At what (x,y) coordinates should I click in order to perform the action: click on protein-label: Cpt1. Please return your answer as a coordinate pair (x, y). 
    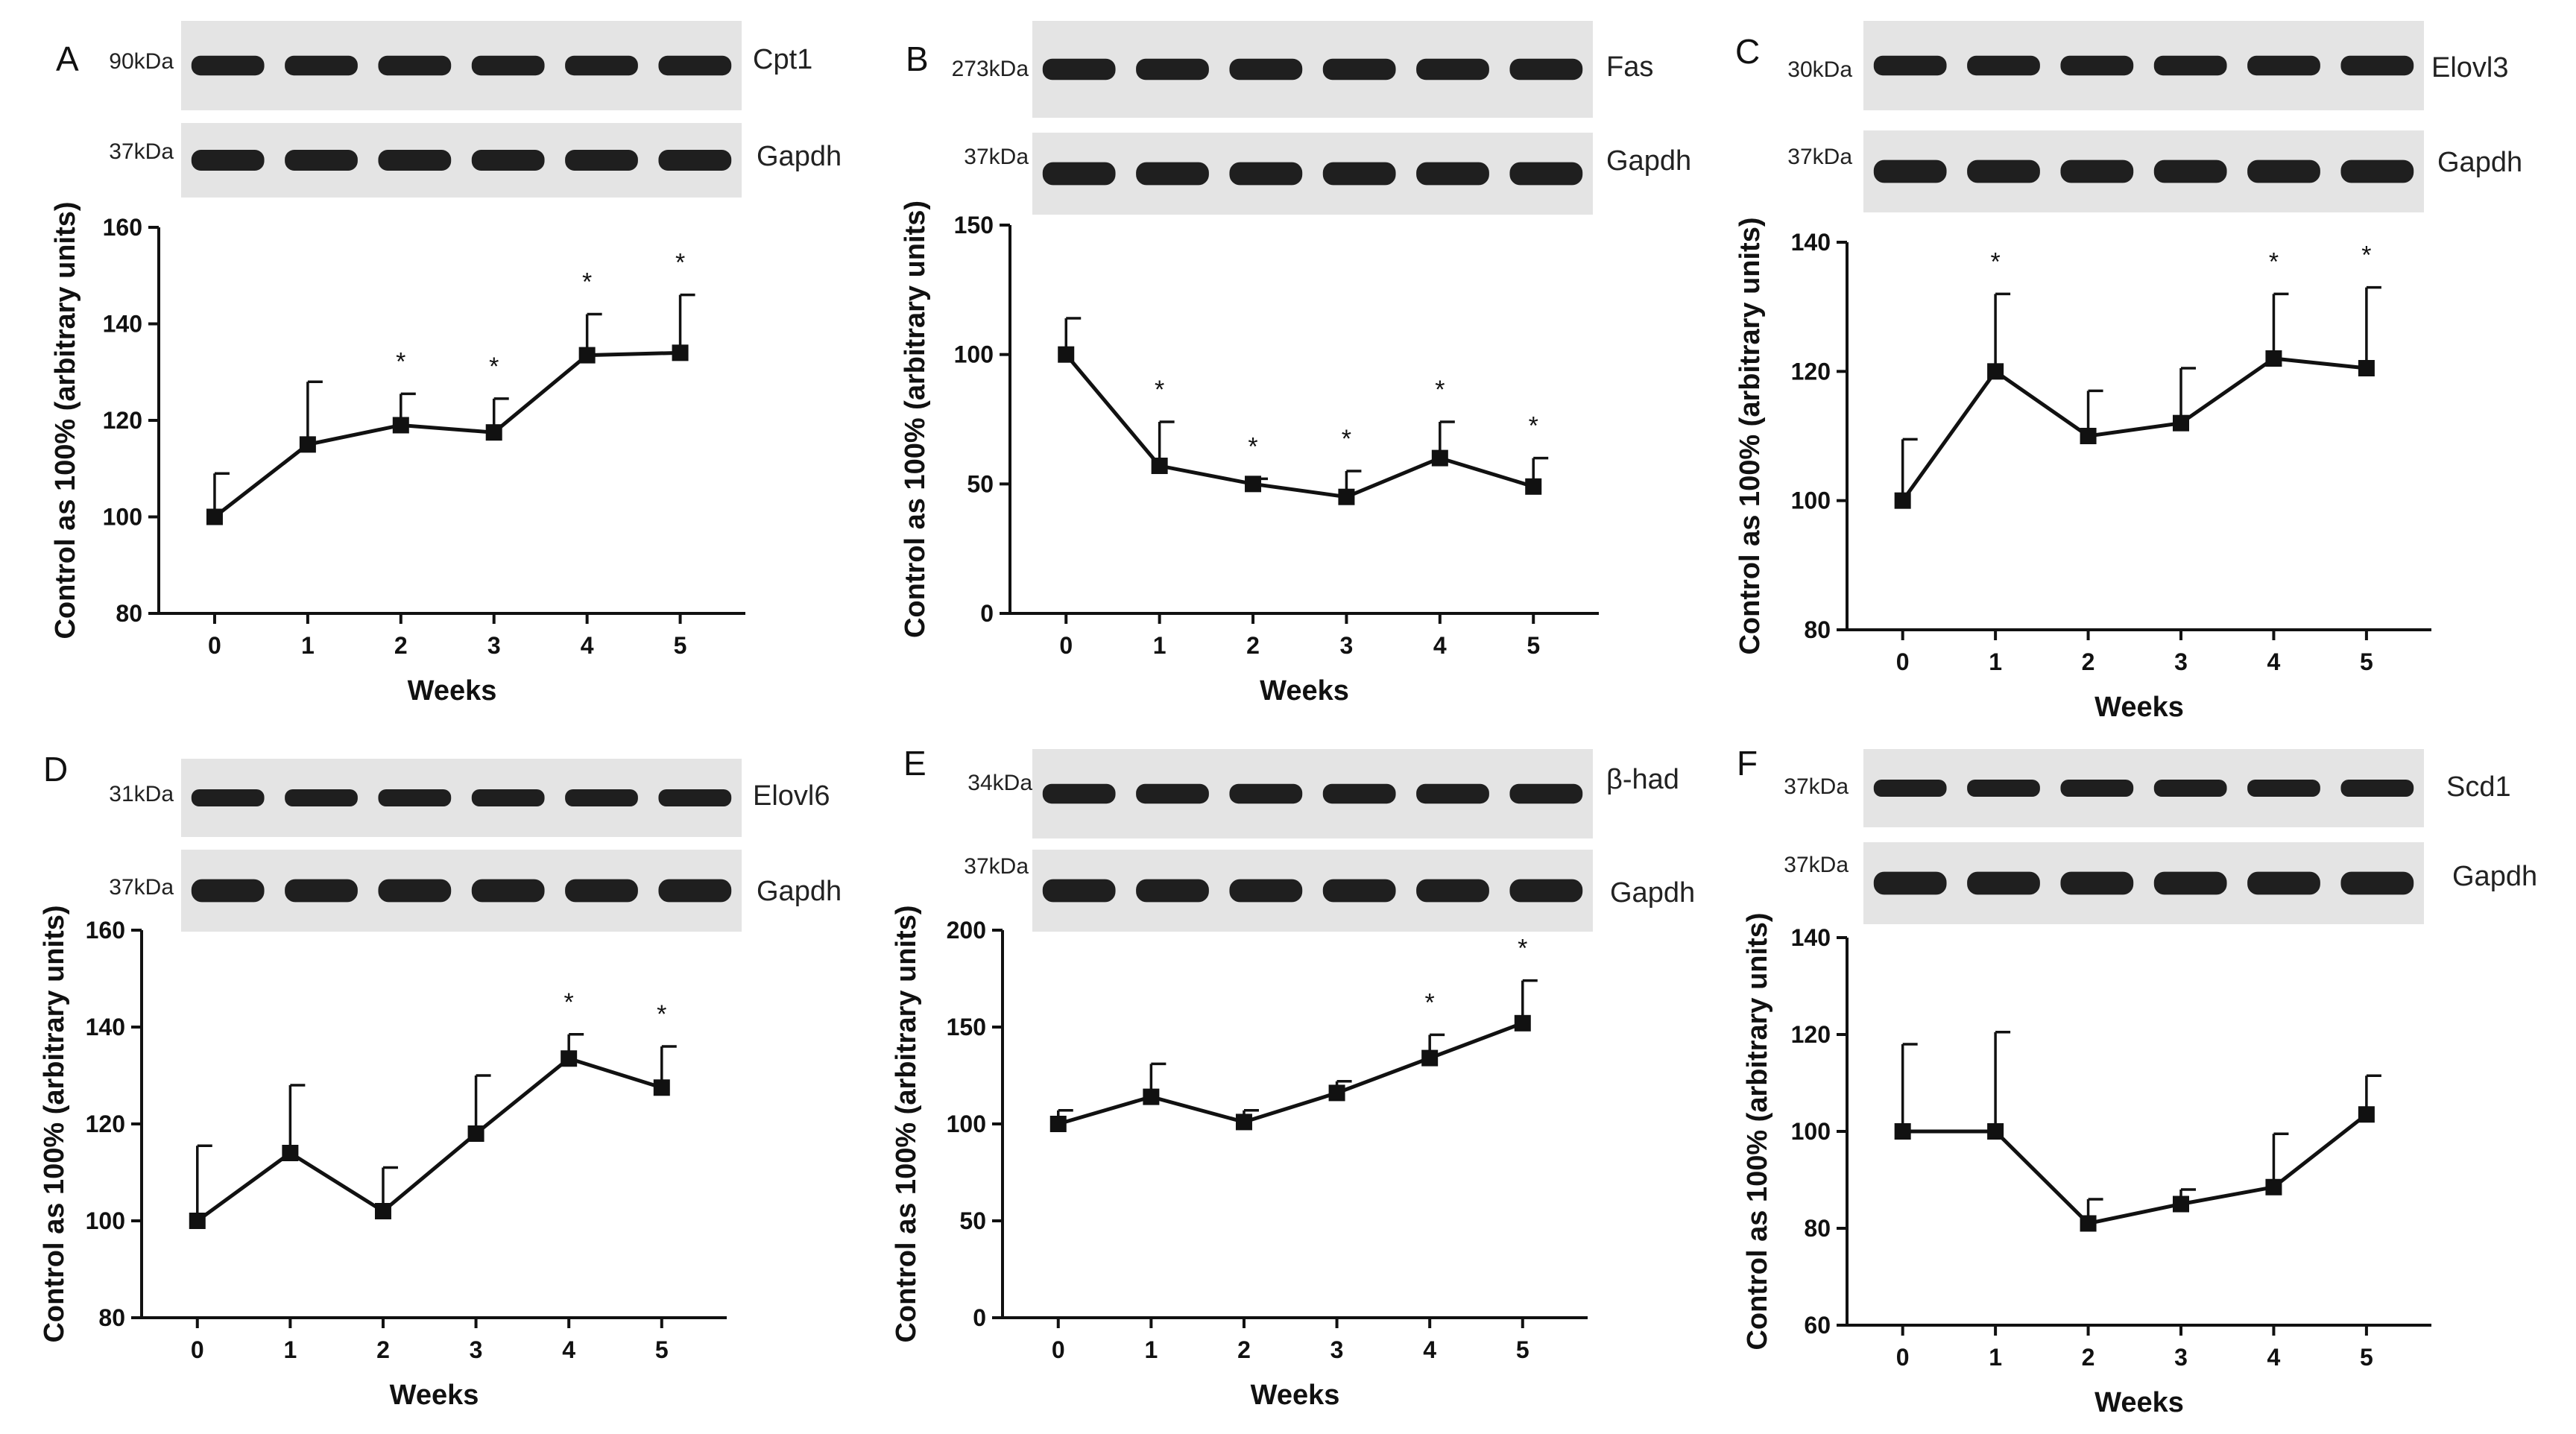
    Looking at the image, I should click on (782, 59).